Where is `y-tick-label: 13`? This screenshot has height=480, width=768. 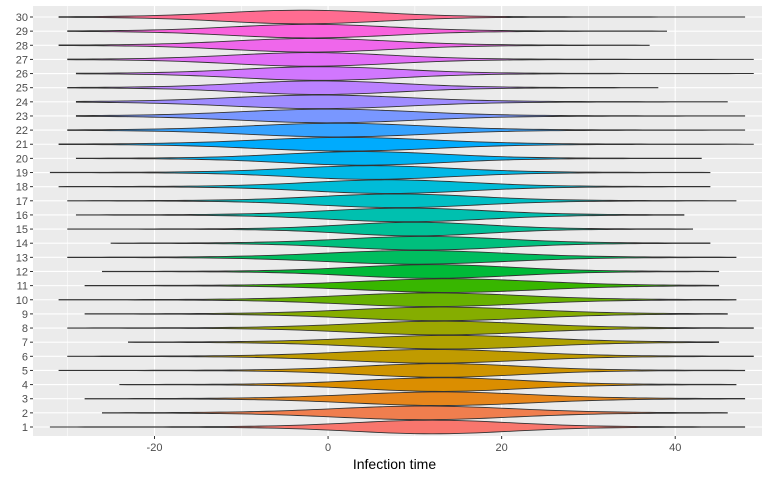 y-tick-label: 13 is located at coordinates (22, 258).